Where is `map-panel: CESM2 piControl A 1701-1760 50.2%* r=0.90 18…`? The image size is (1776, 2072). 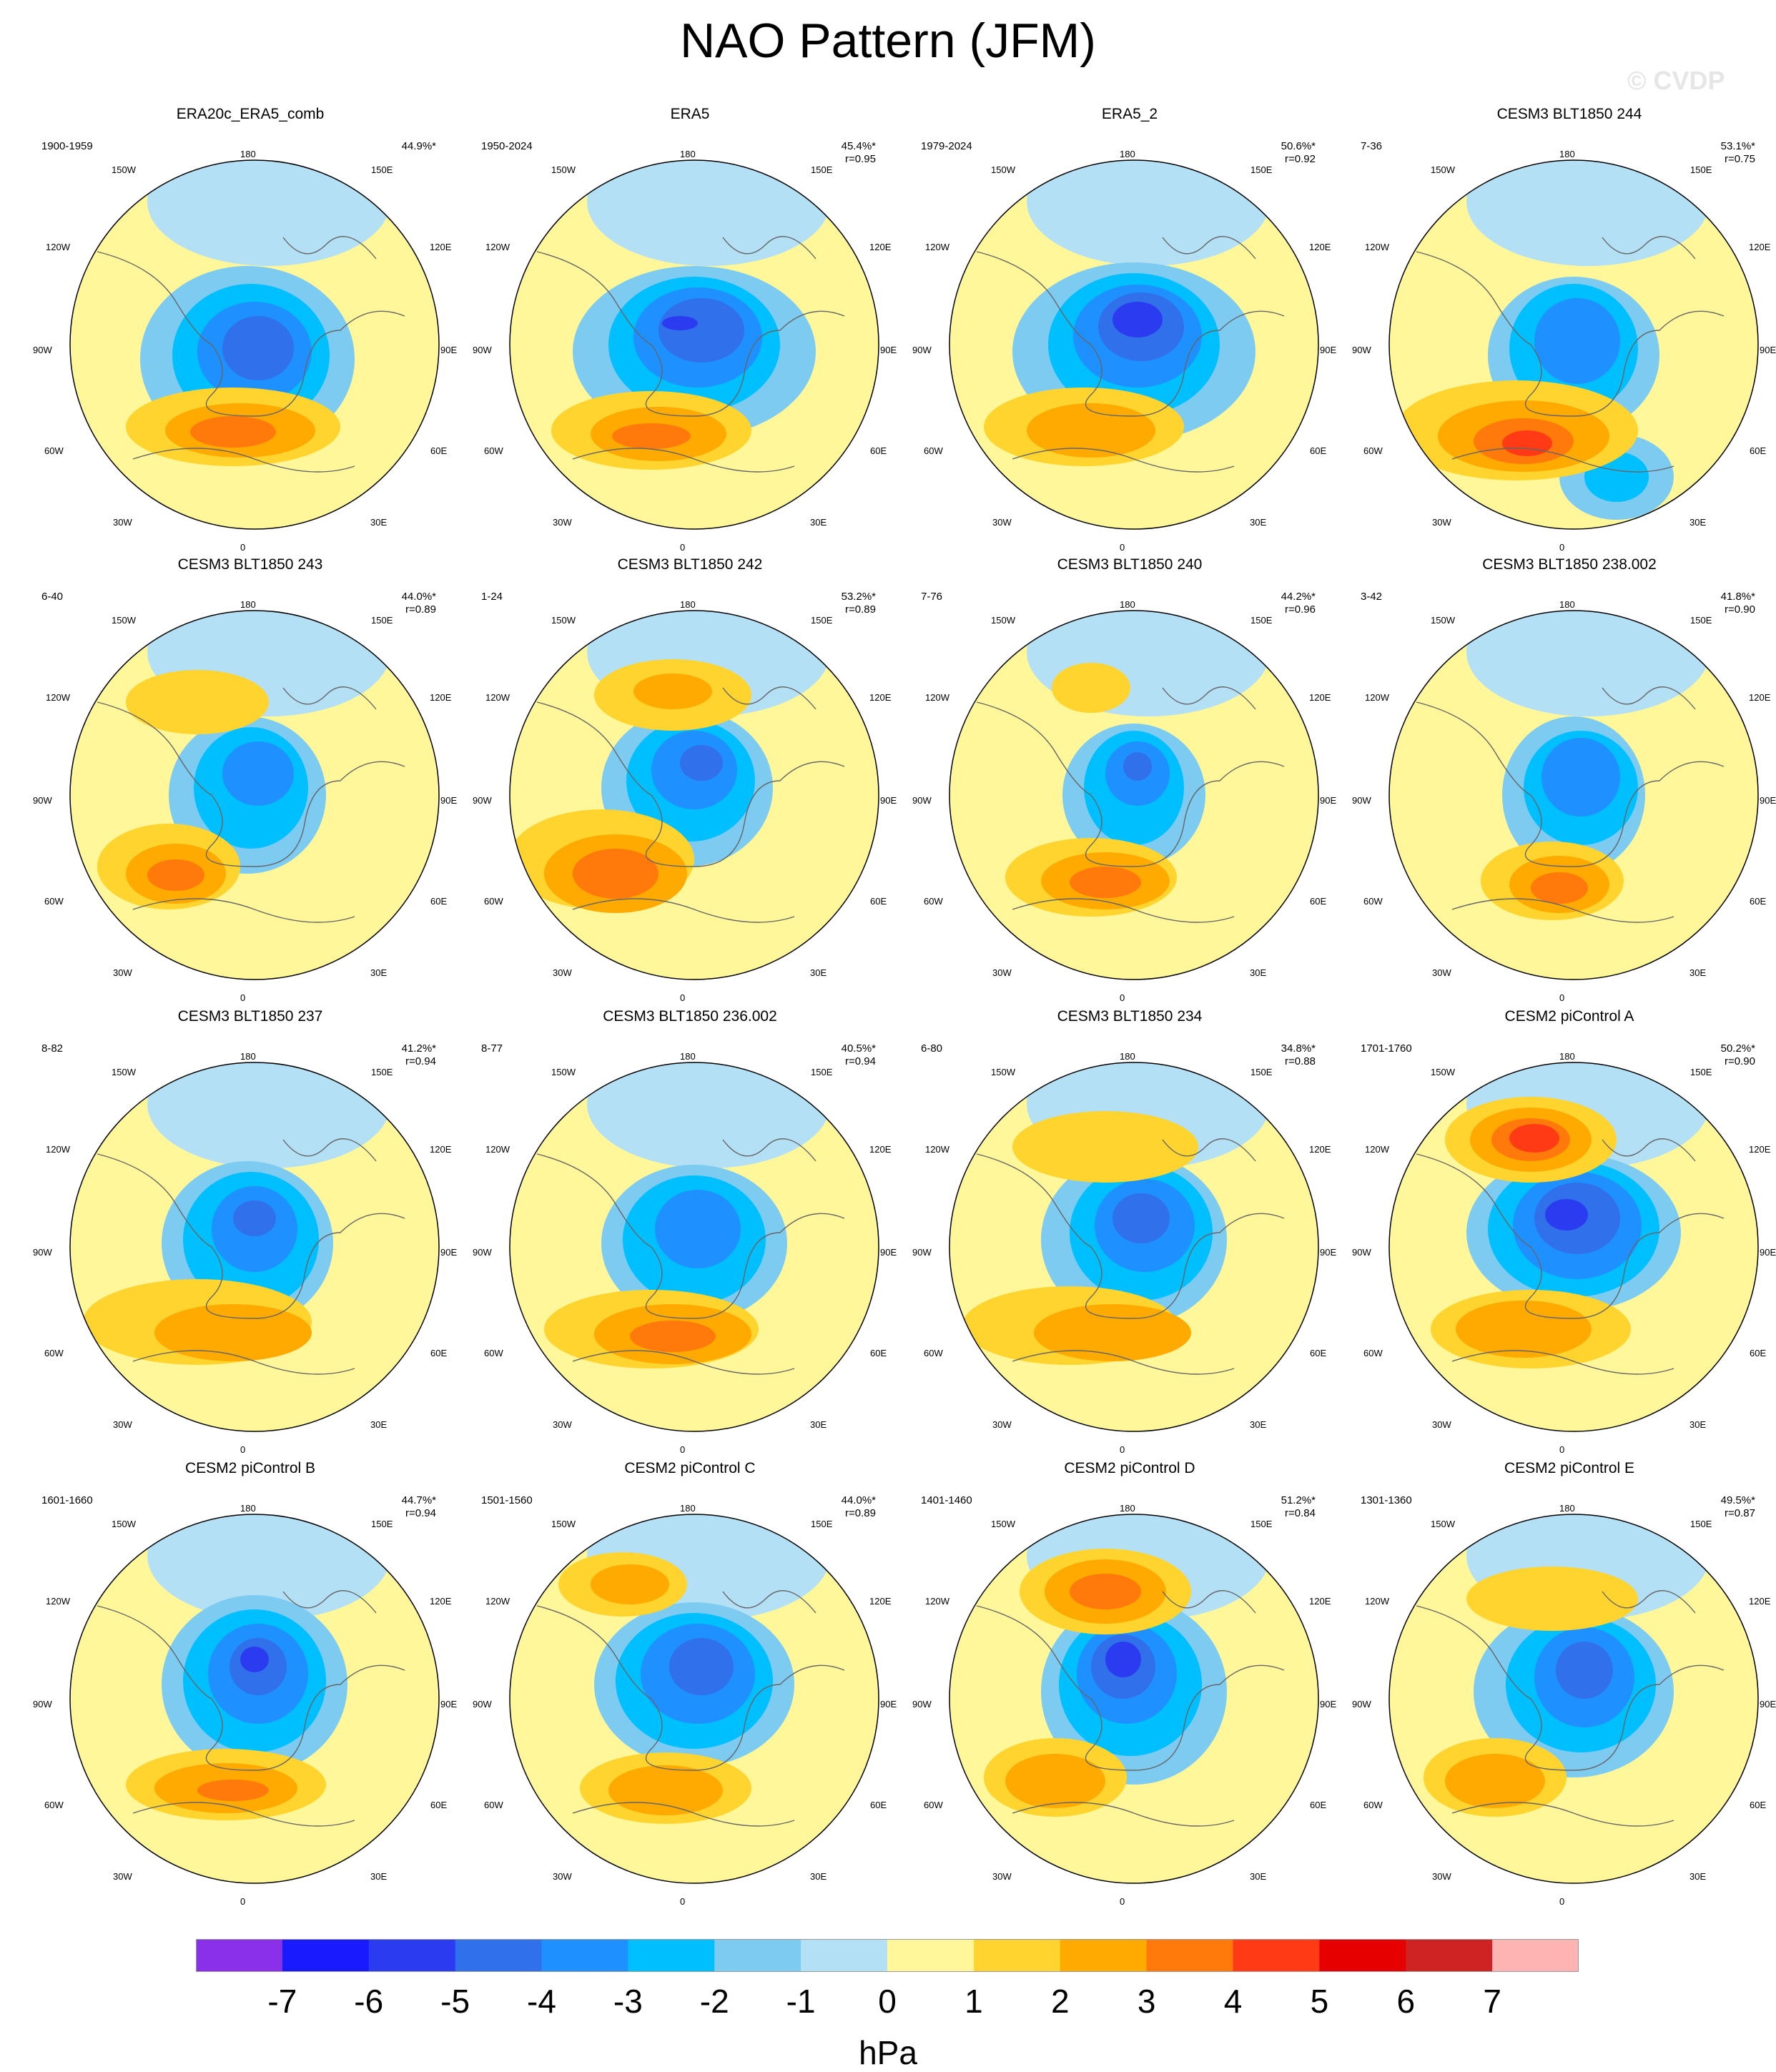
map-panel: CESM2 piControl A 1701-1760 50.2%* r=0.90 18… is located at coordinates (1562, 1231).